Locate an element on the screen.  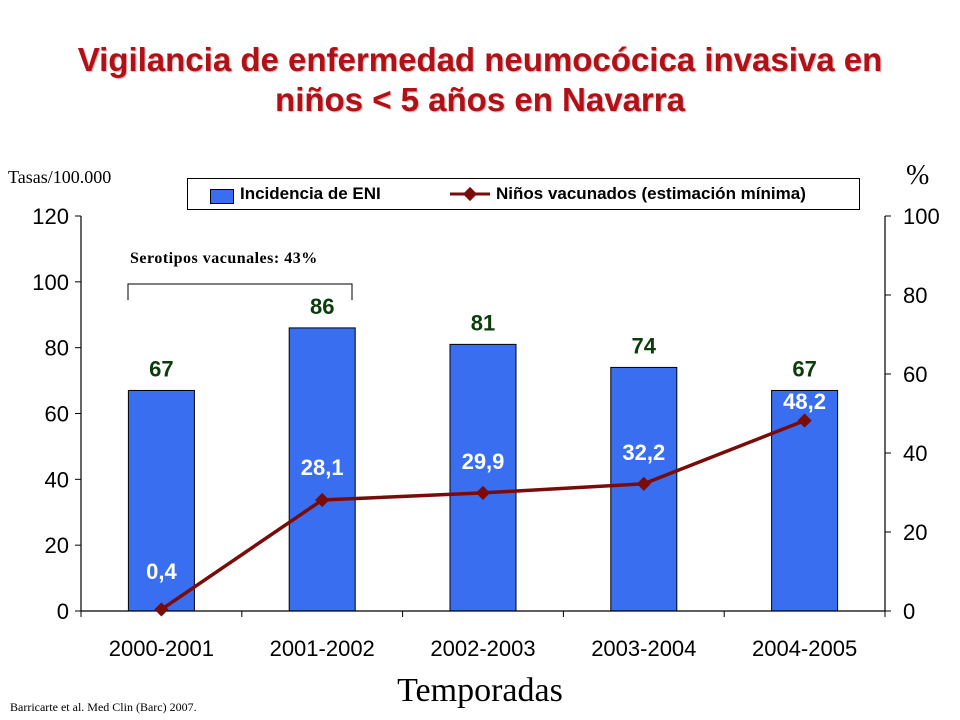
y-left-tick-label: 80 is located at coordinates (57, 348).